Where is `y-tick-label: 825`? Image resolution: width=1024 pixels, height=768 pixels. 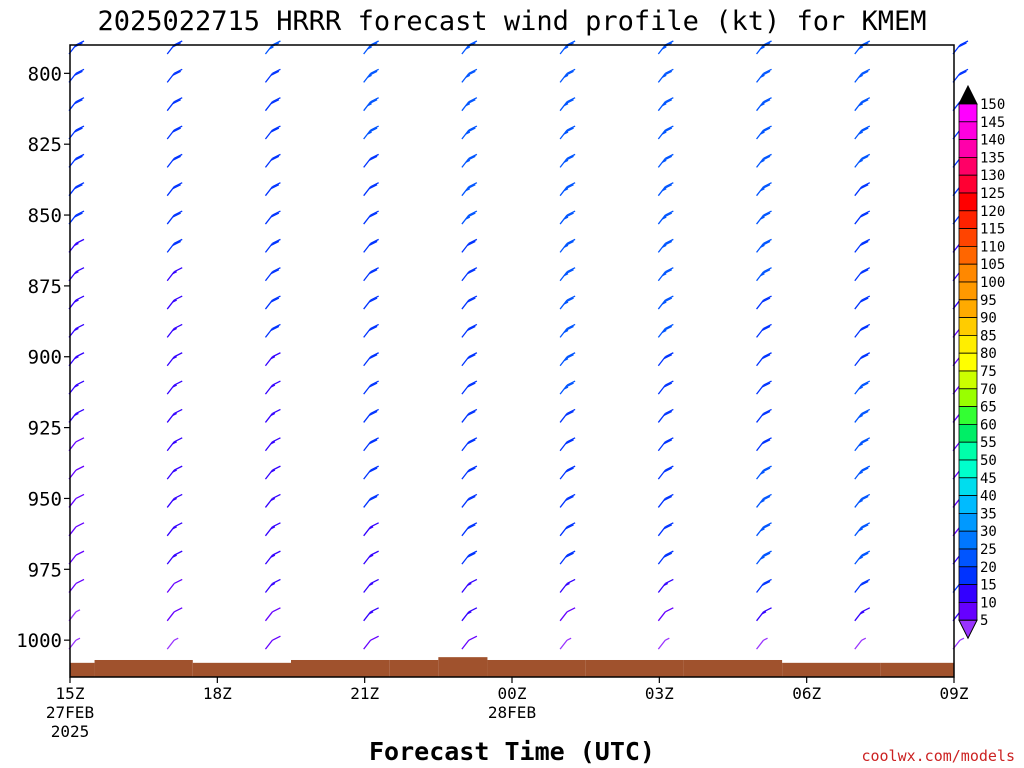 y-tick-label: 825 is located at coordinates (45, 145).